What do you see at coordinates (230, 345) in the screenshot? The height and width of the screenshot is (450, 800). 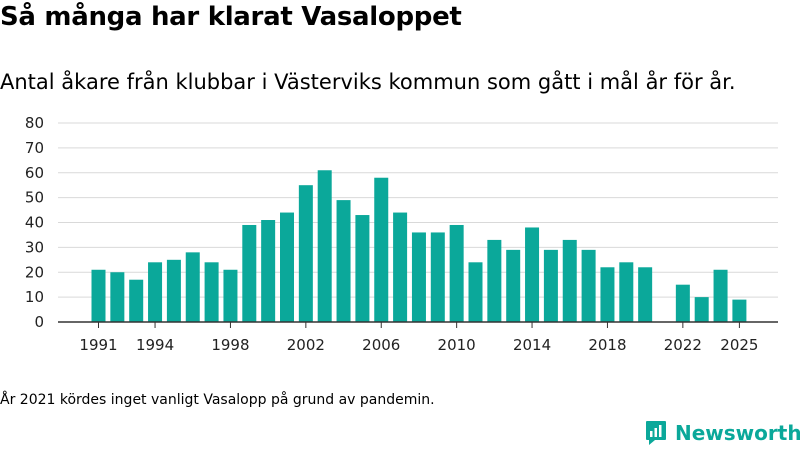 I see `x-tick-label: 1998` at bounding box center [230, 345].